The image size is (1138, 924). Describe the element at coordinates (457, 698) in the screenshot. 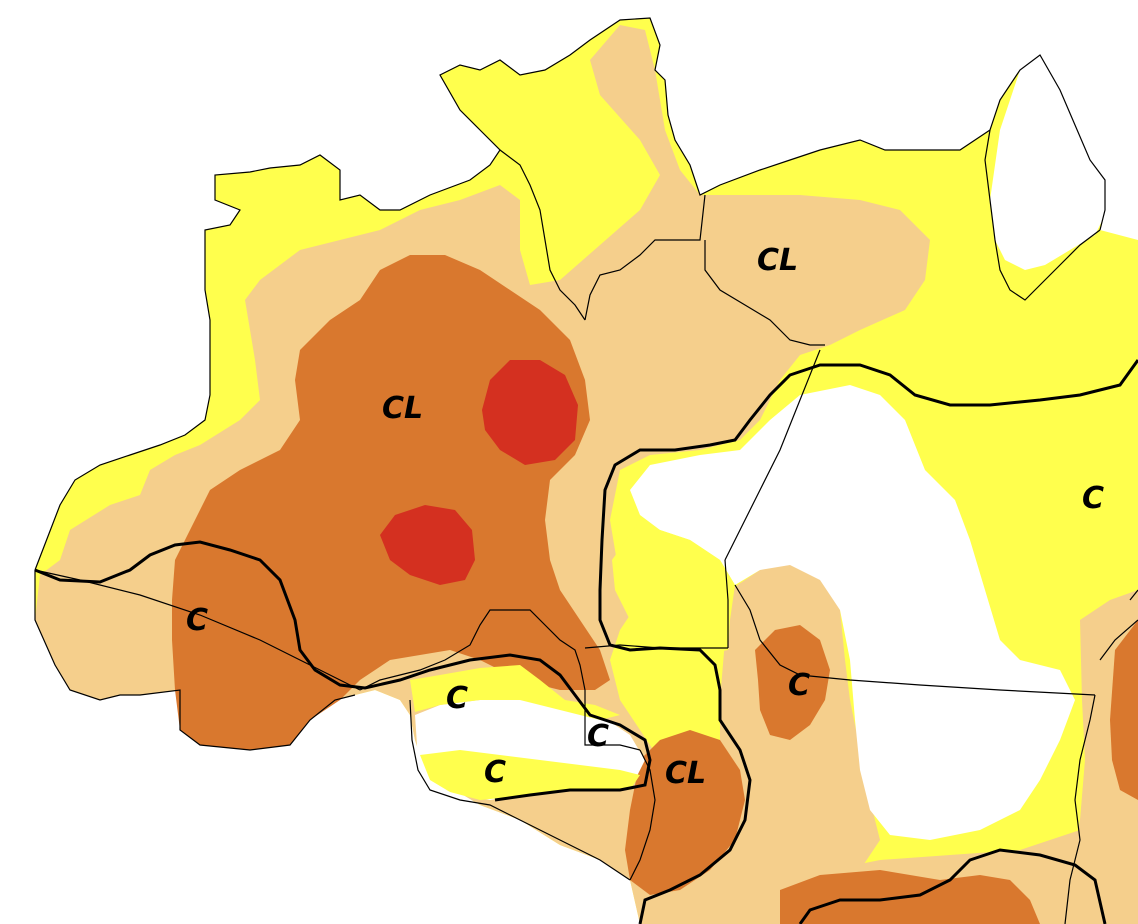

I see `region-label-c-south-1: C` at that location.